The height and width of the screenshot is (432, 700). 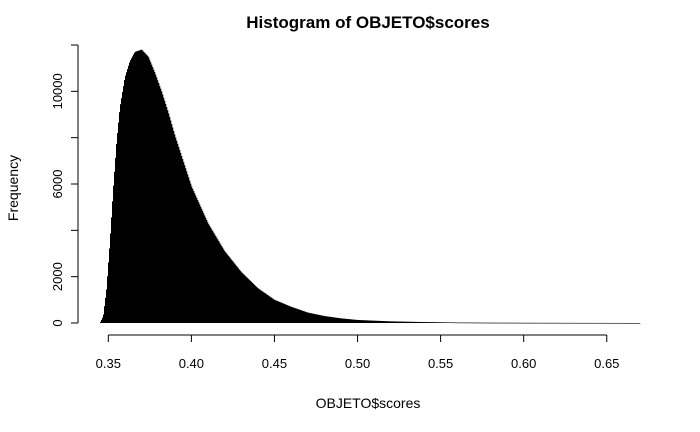 I want to click on y-axis-label: Frequency, so click(x=13, y=188).